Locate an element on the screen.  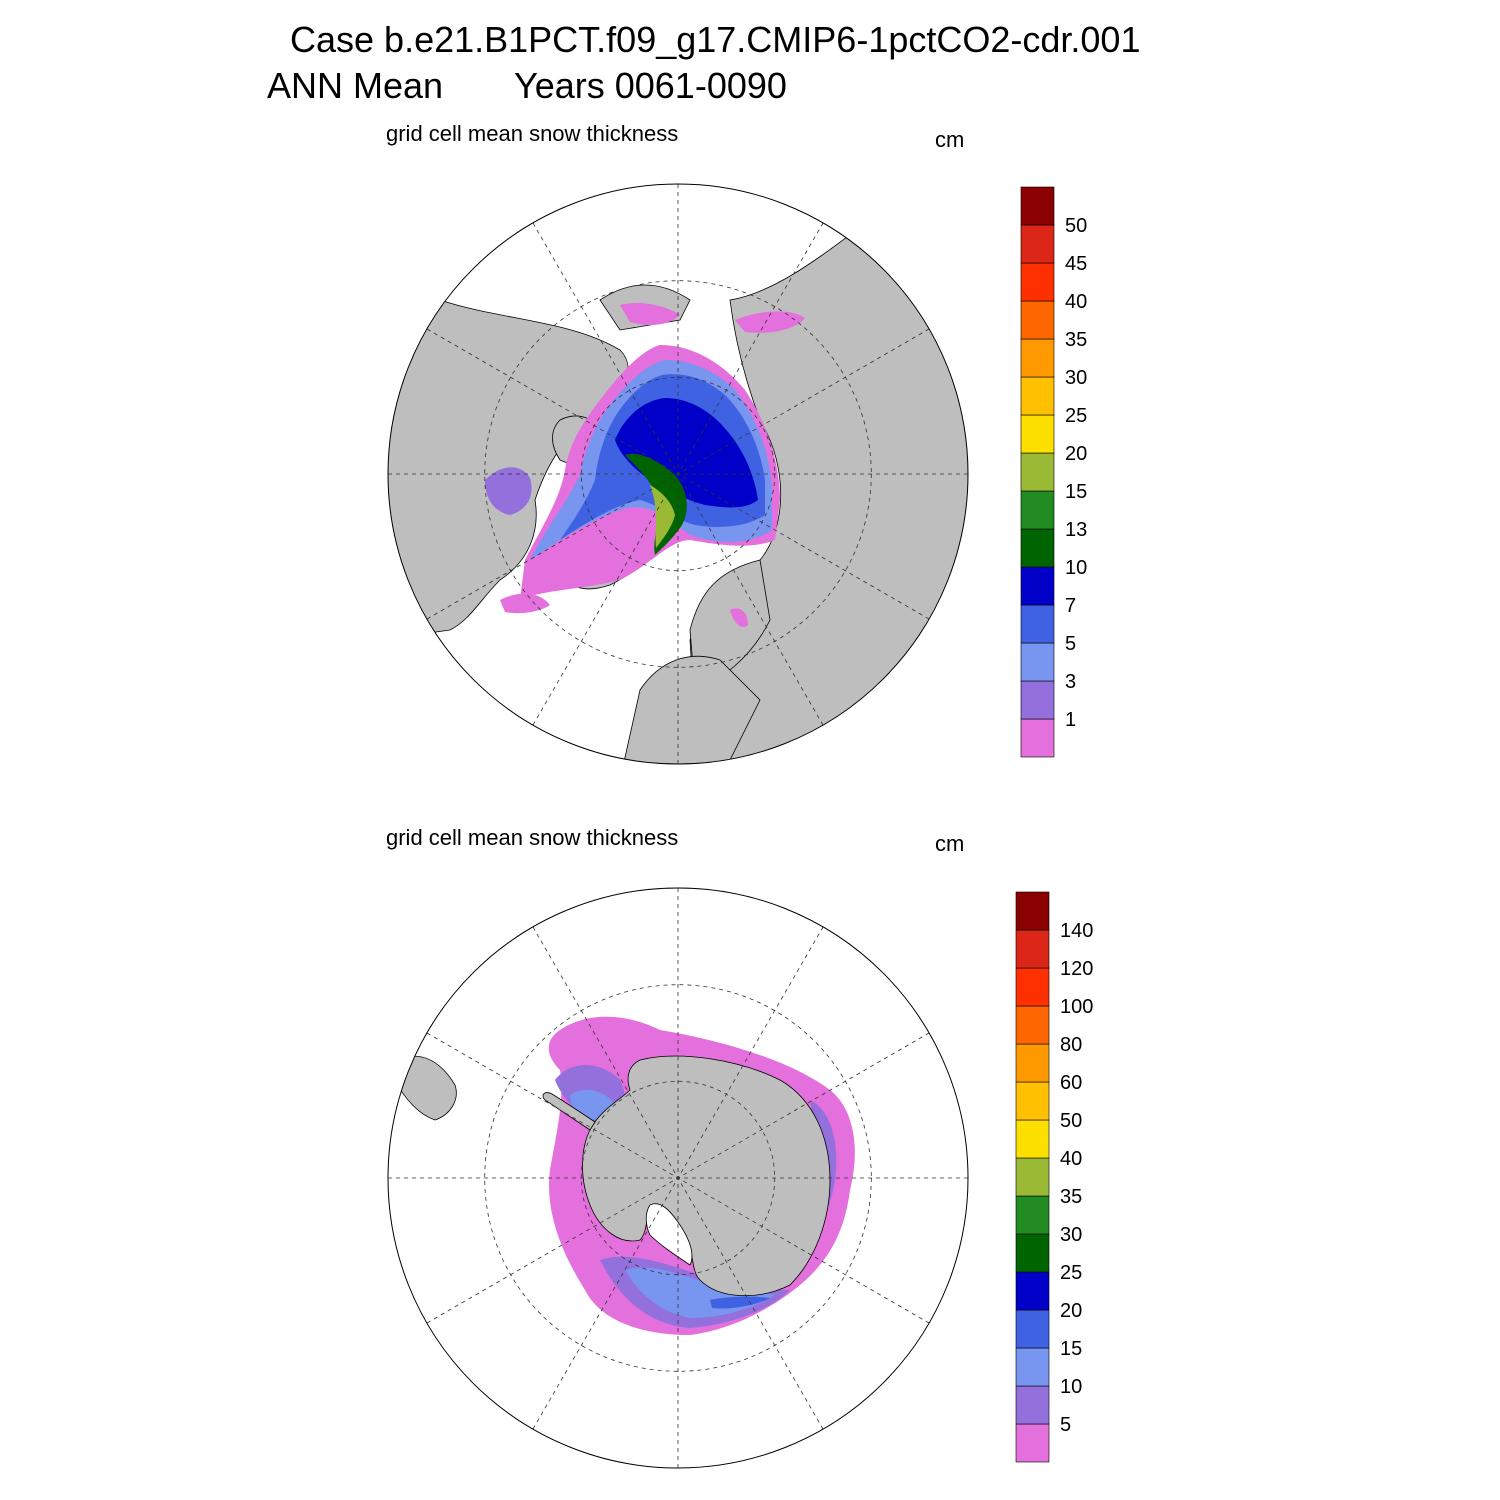
south-colorbar-label-11: 100 is located at coordinates (1076, 1007).